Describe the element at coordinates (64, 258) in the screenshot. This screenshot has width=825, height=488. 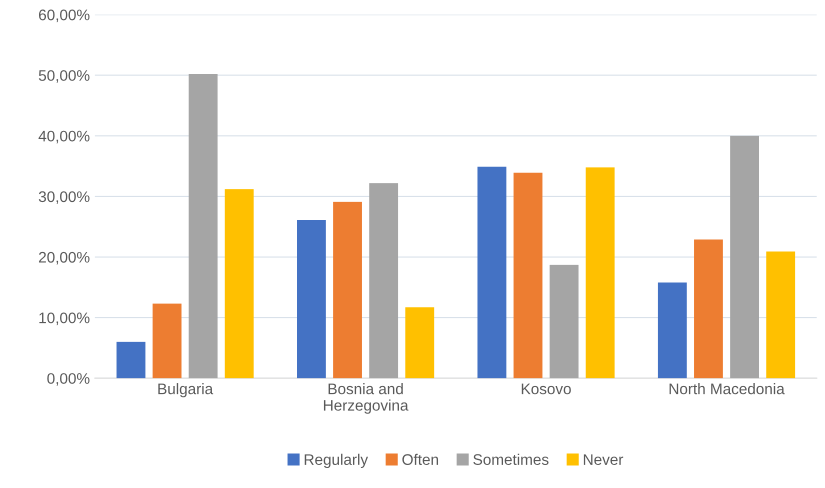
I see `y-tick-label: 20,00%` at that location.